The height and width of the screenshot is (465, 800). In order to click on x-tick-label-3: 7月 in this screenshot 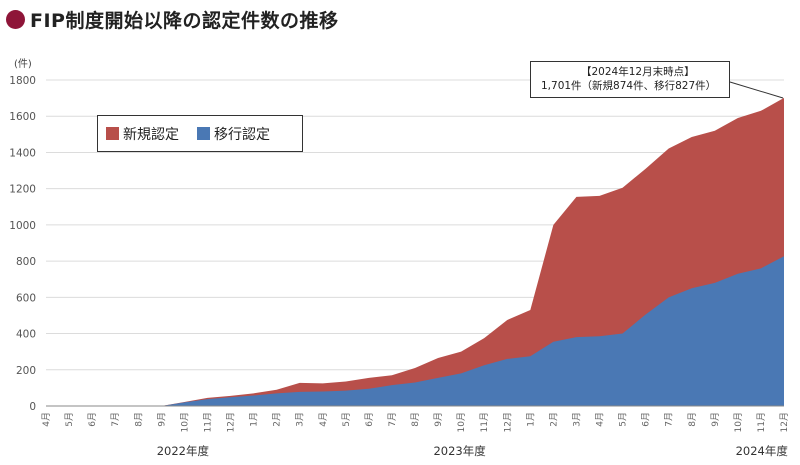, I will do `click(115, 419)`.